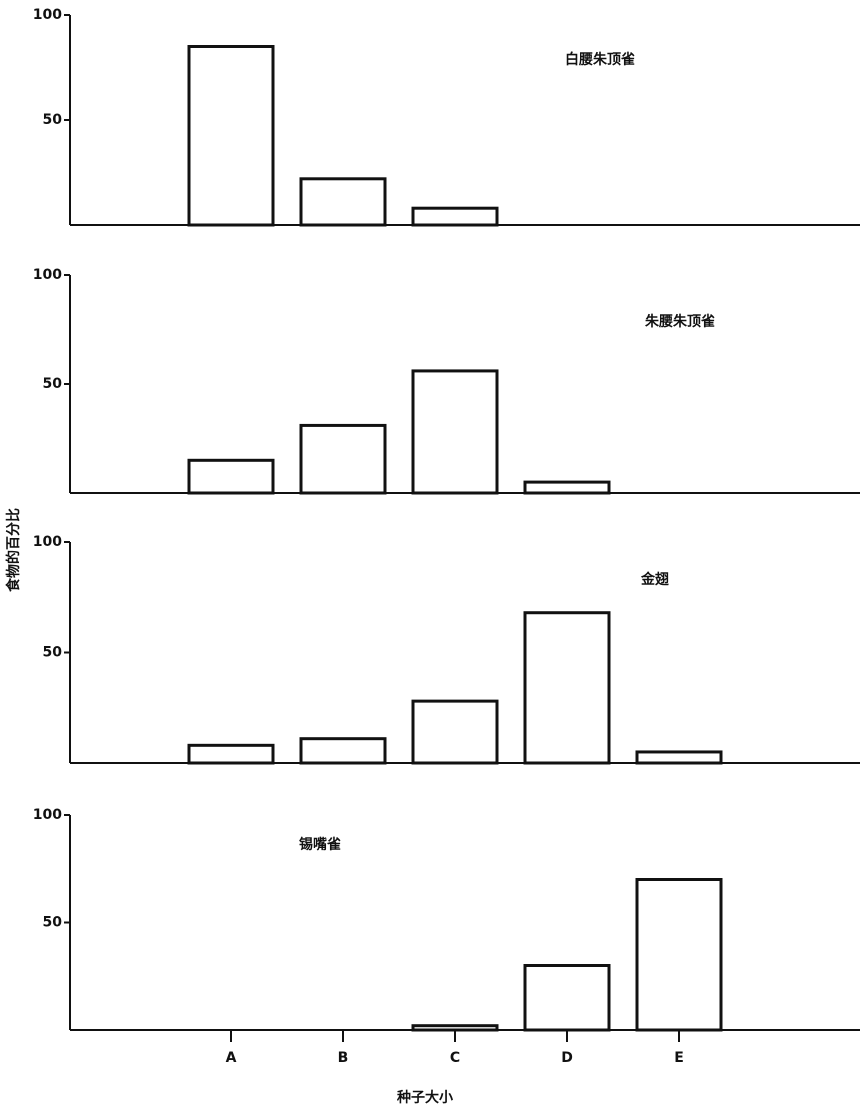  I want to click on panel-title: 金翅, so click(654, 579).